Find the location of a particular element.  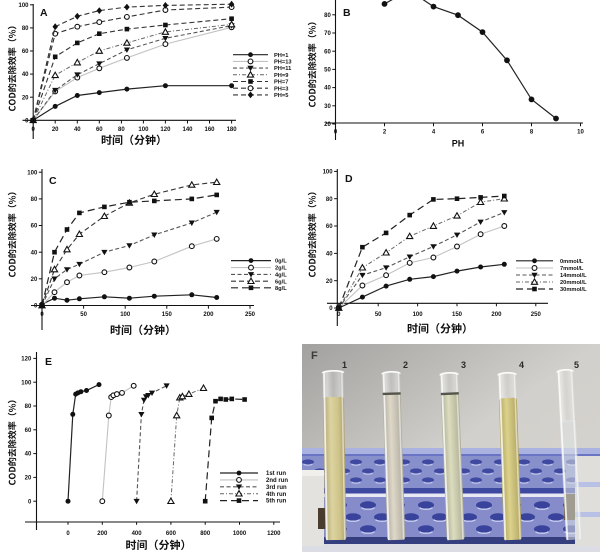

svg-text: PH=11 is located at coordinates (282, 69).